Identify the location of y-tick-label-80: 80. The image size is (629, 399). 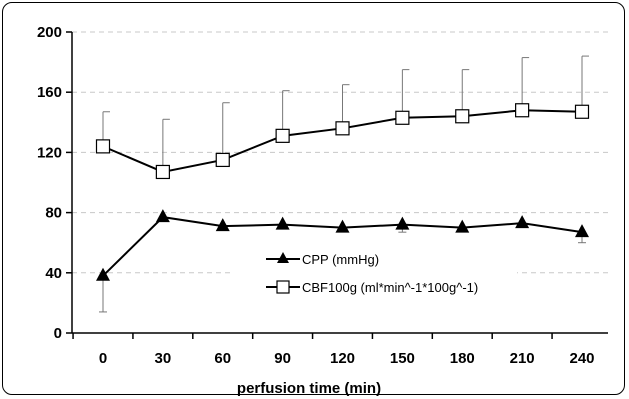
(53, 213).